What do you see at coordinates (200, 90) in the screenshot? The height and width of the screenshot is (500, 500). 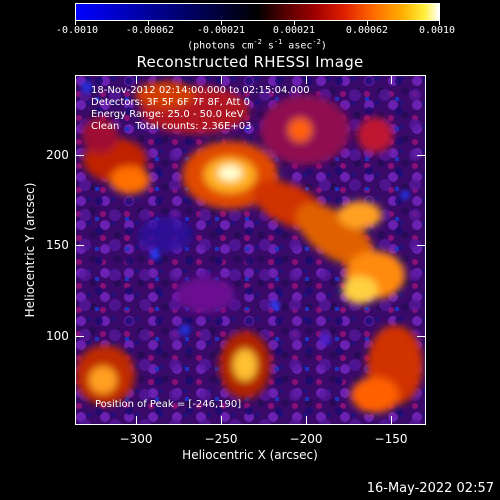 I see `info-line-1: 18-Nov-2012 02:14:00.000 to 02:15:04.000` at bounding box center [200, 90].